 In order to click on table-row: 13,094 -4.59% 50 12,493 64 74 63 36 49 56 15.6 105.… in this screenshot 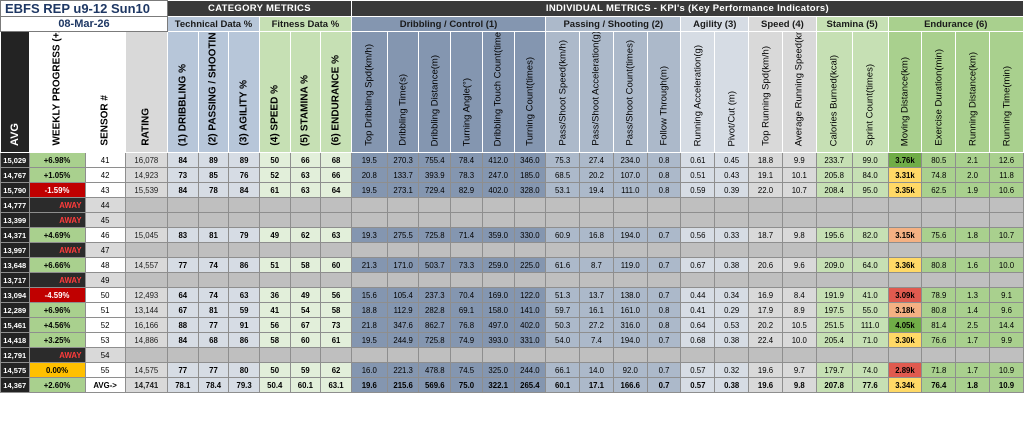, I will do `click(512, 295)`.